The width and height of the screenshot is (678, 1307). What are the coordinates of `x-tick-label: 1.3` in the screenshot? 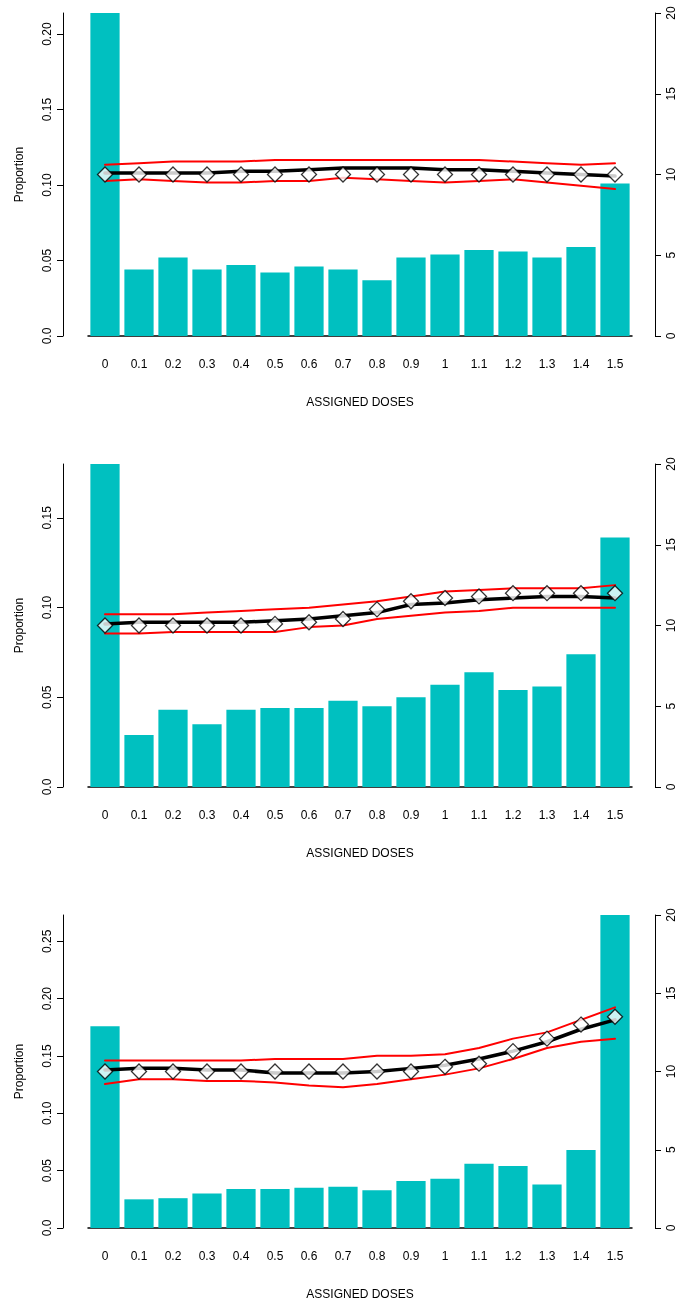 It's located at (547, 815).